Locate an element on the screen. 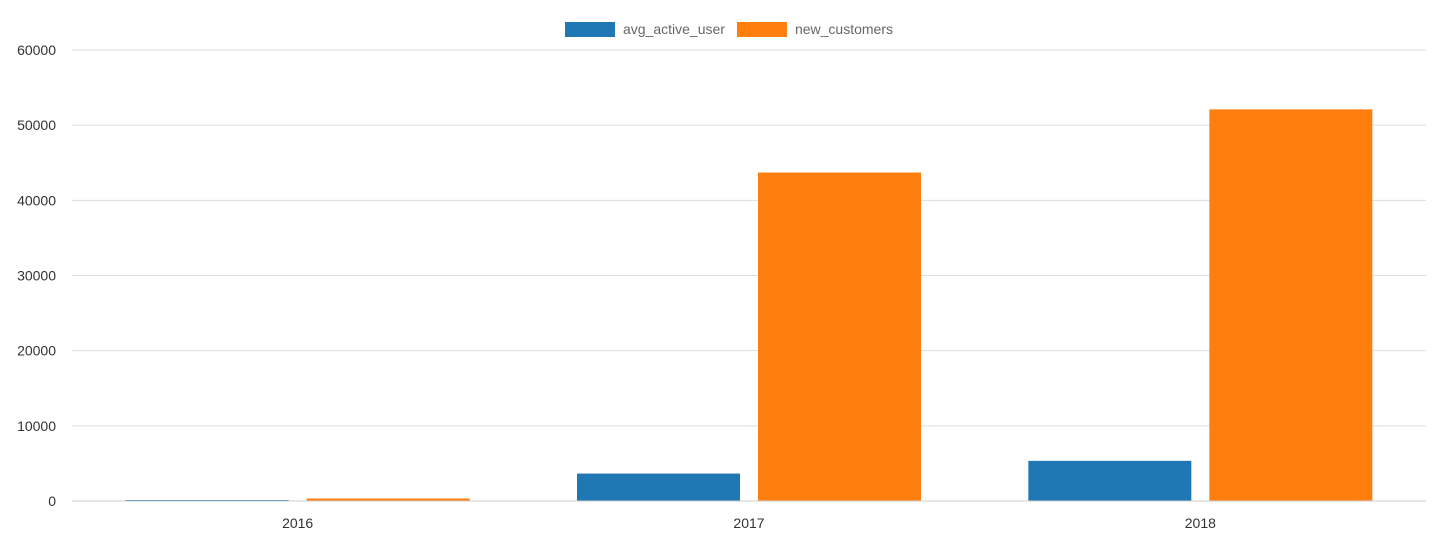  bar-avg_active_user-2017 is located at coordinates (658, 487).